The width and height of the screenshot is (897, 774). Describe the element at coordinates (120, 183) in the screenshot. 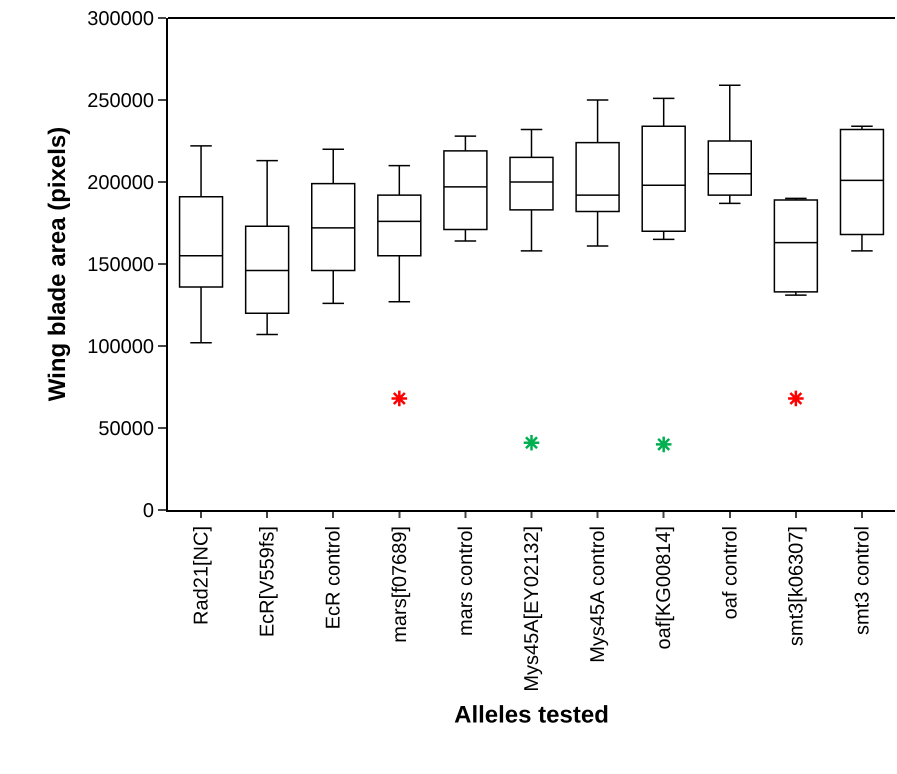

I see `y-tick-label: 200000` at that location.